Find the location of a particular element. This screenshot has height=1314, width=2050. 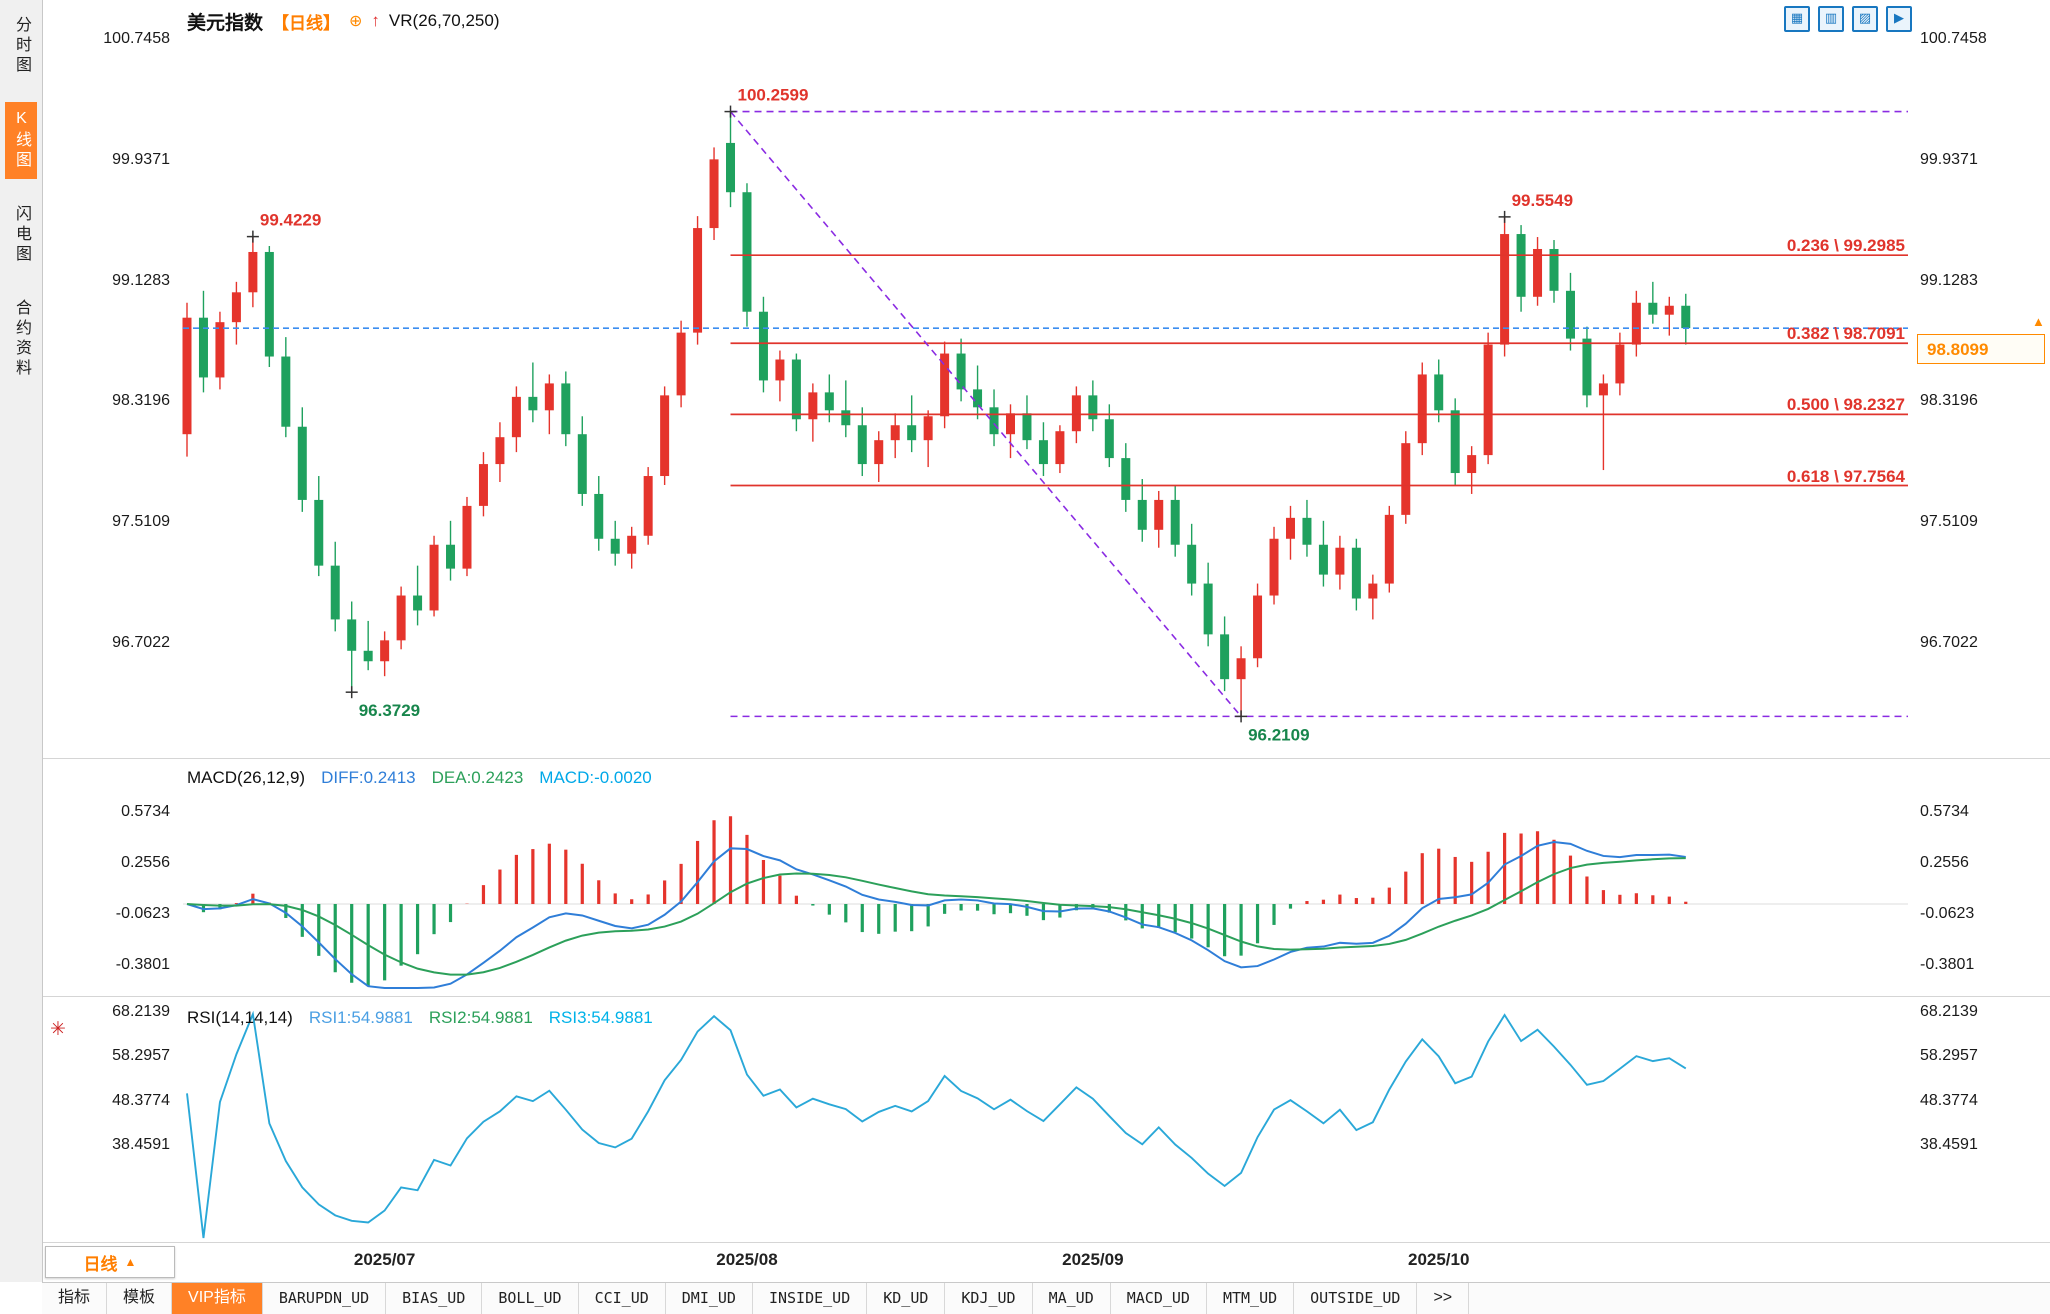

symbol-name: 美元指数 is located at coordinates (225, 23).